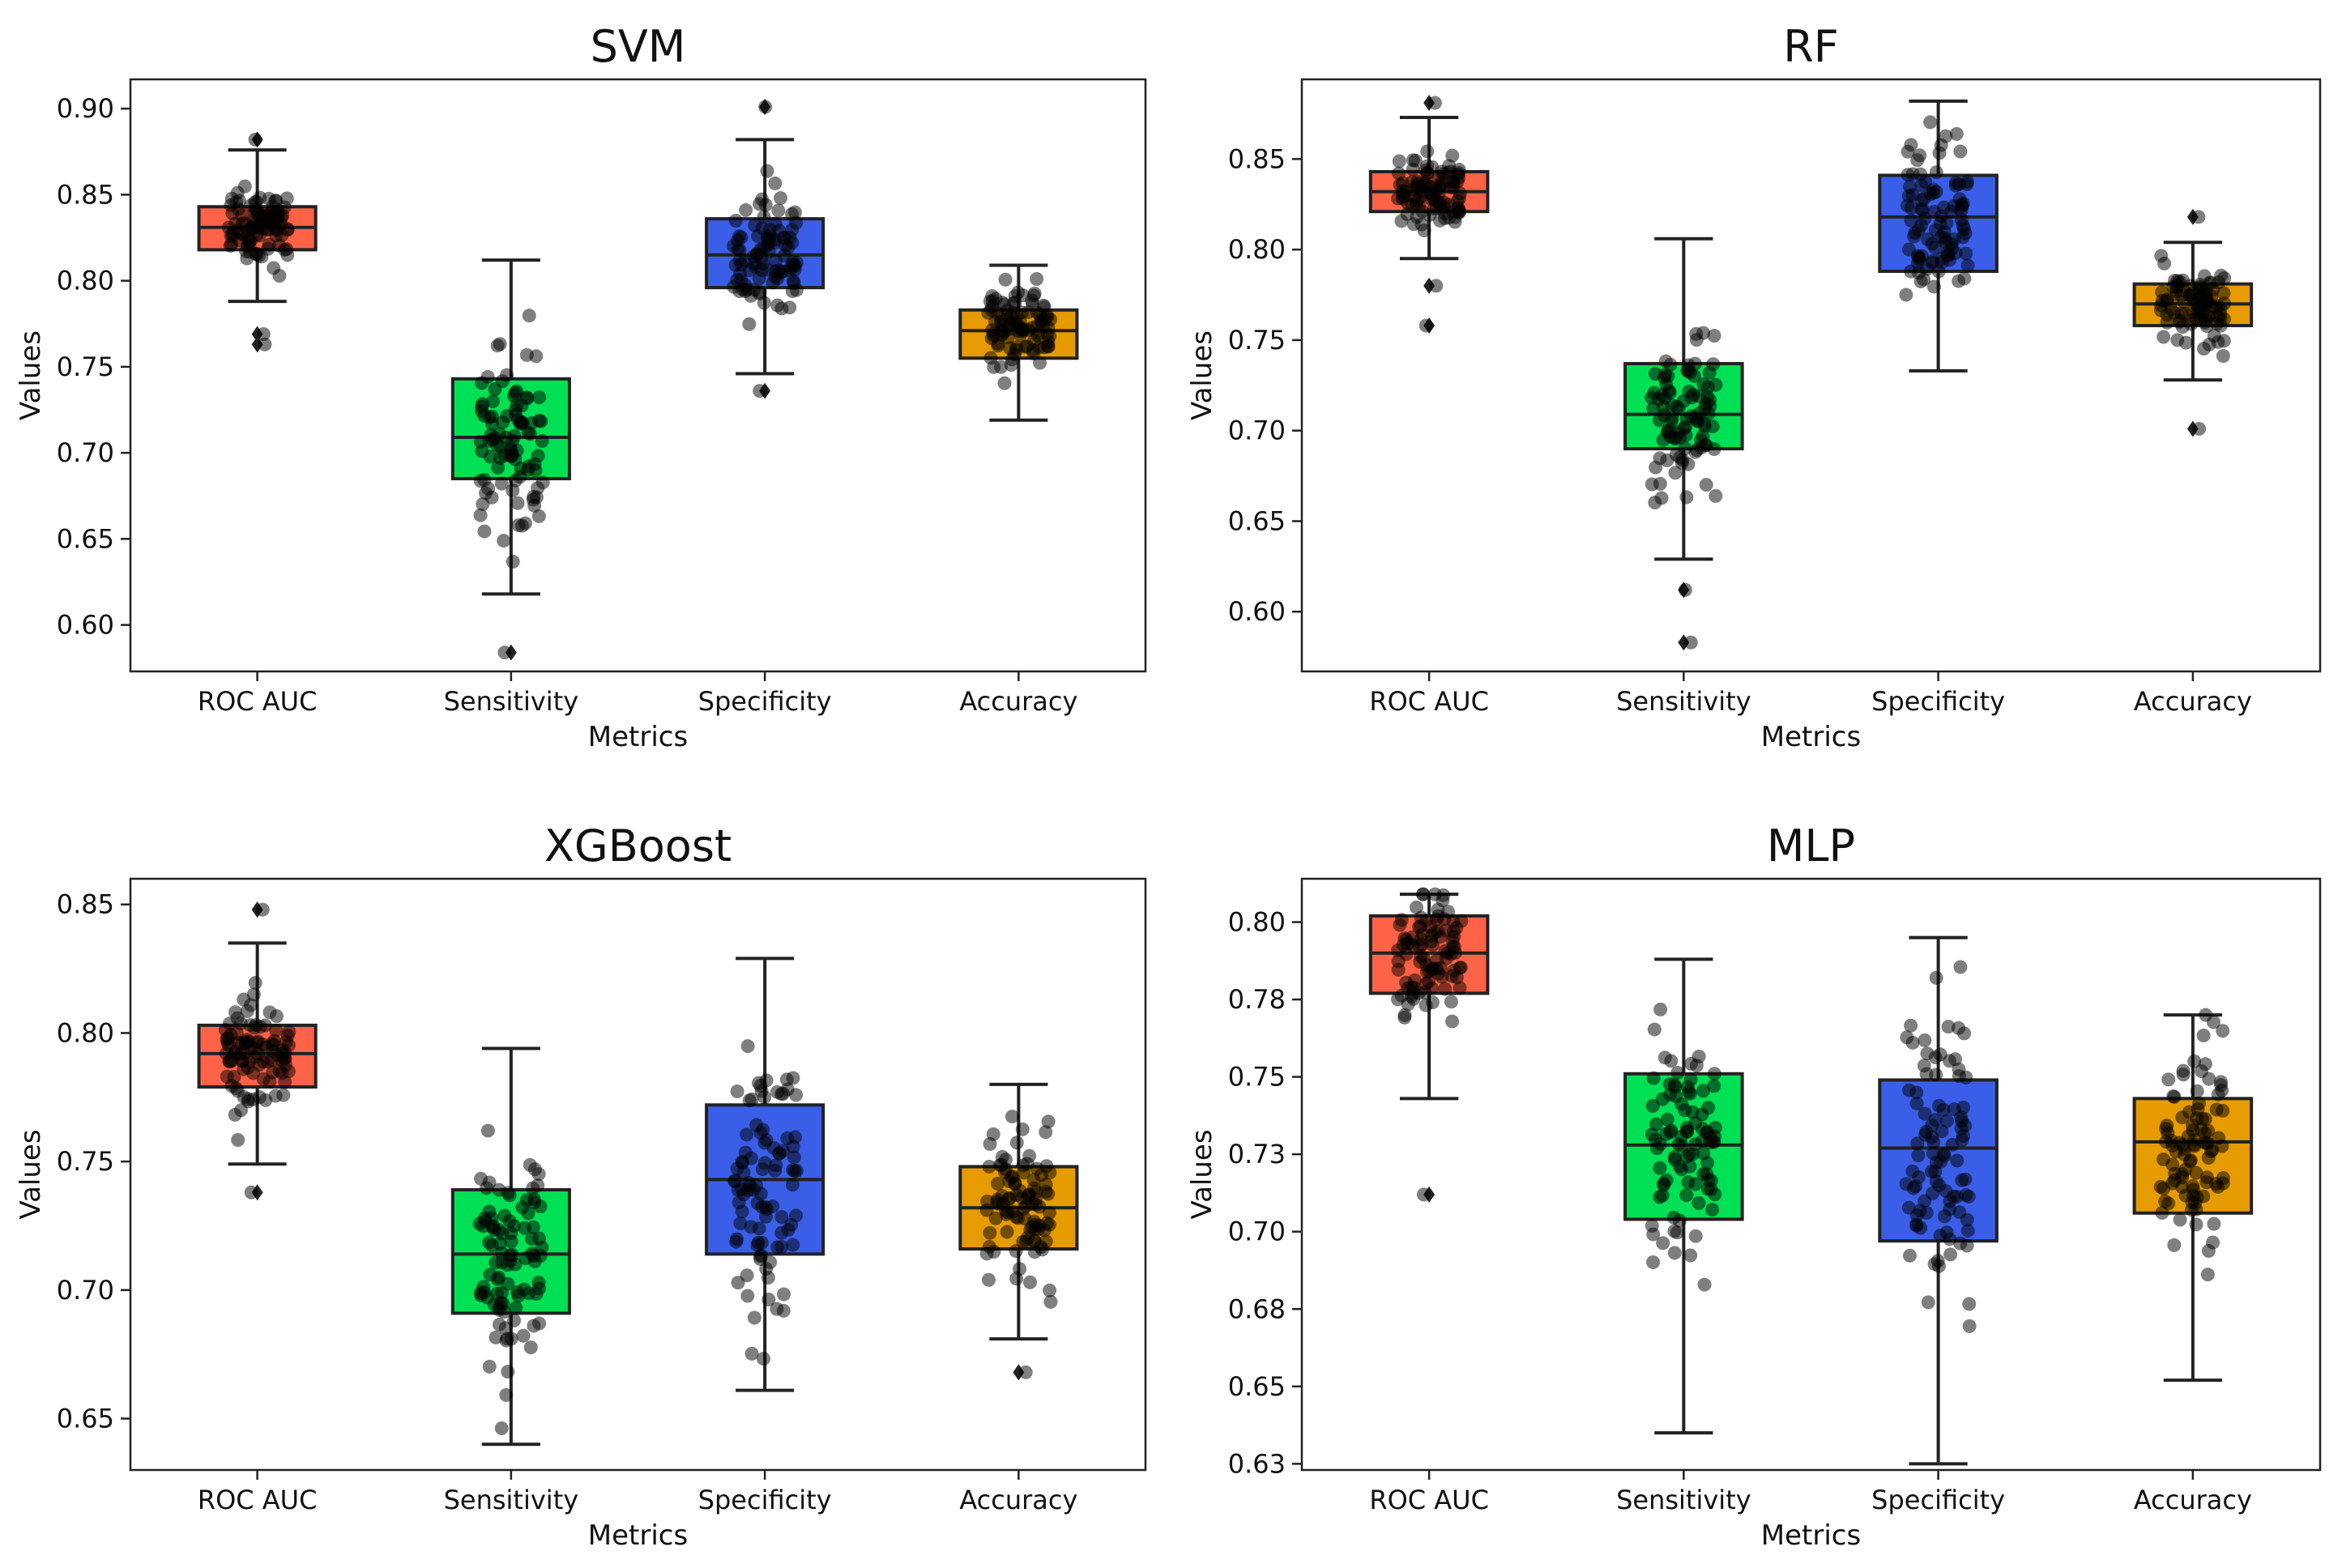 This screenshot has width=2342, height=1568. Describe the element at coordinates (2193, 701) in the screenshot. I see `x-tick-label: Accuracy` at that location.